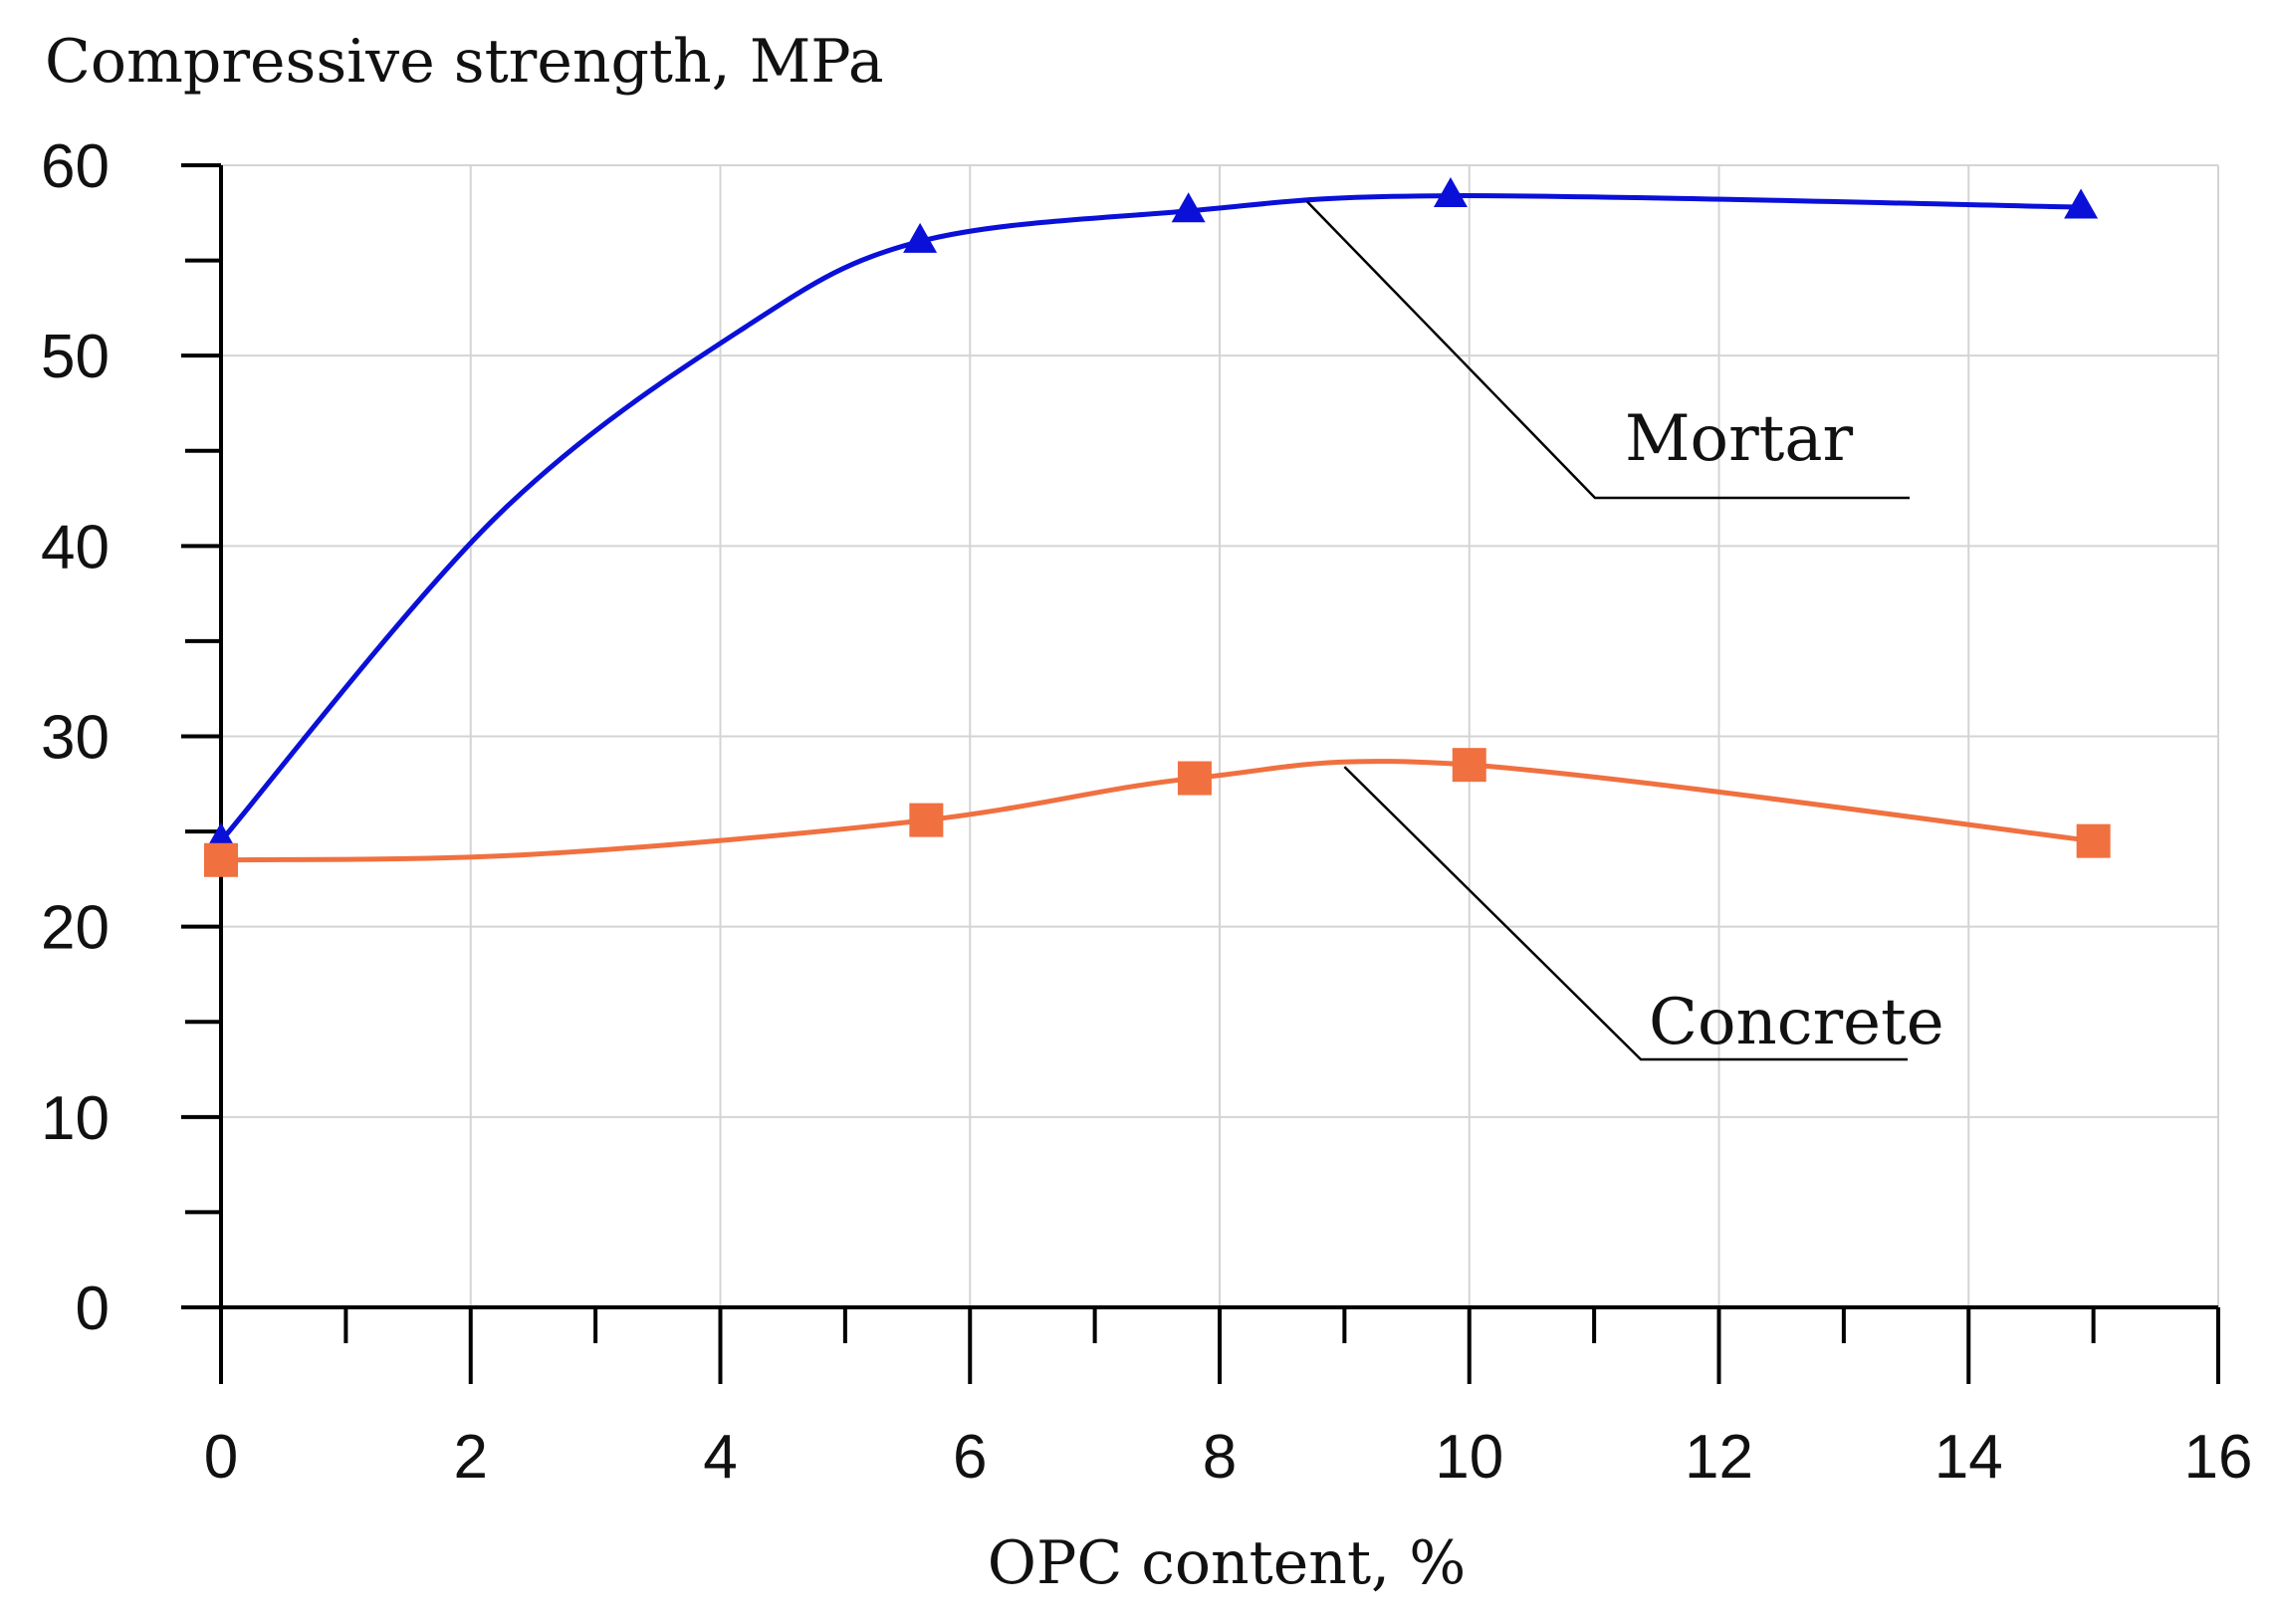 Image resolution: width=2276 pixels, height=1624 pixels. What do you see at coordinates (75, 357) in the screenshot?
I see `y-tick-label: 50` at bounding box center [75, 357].